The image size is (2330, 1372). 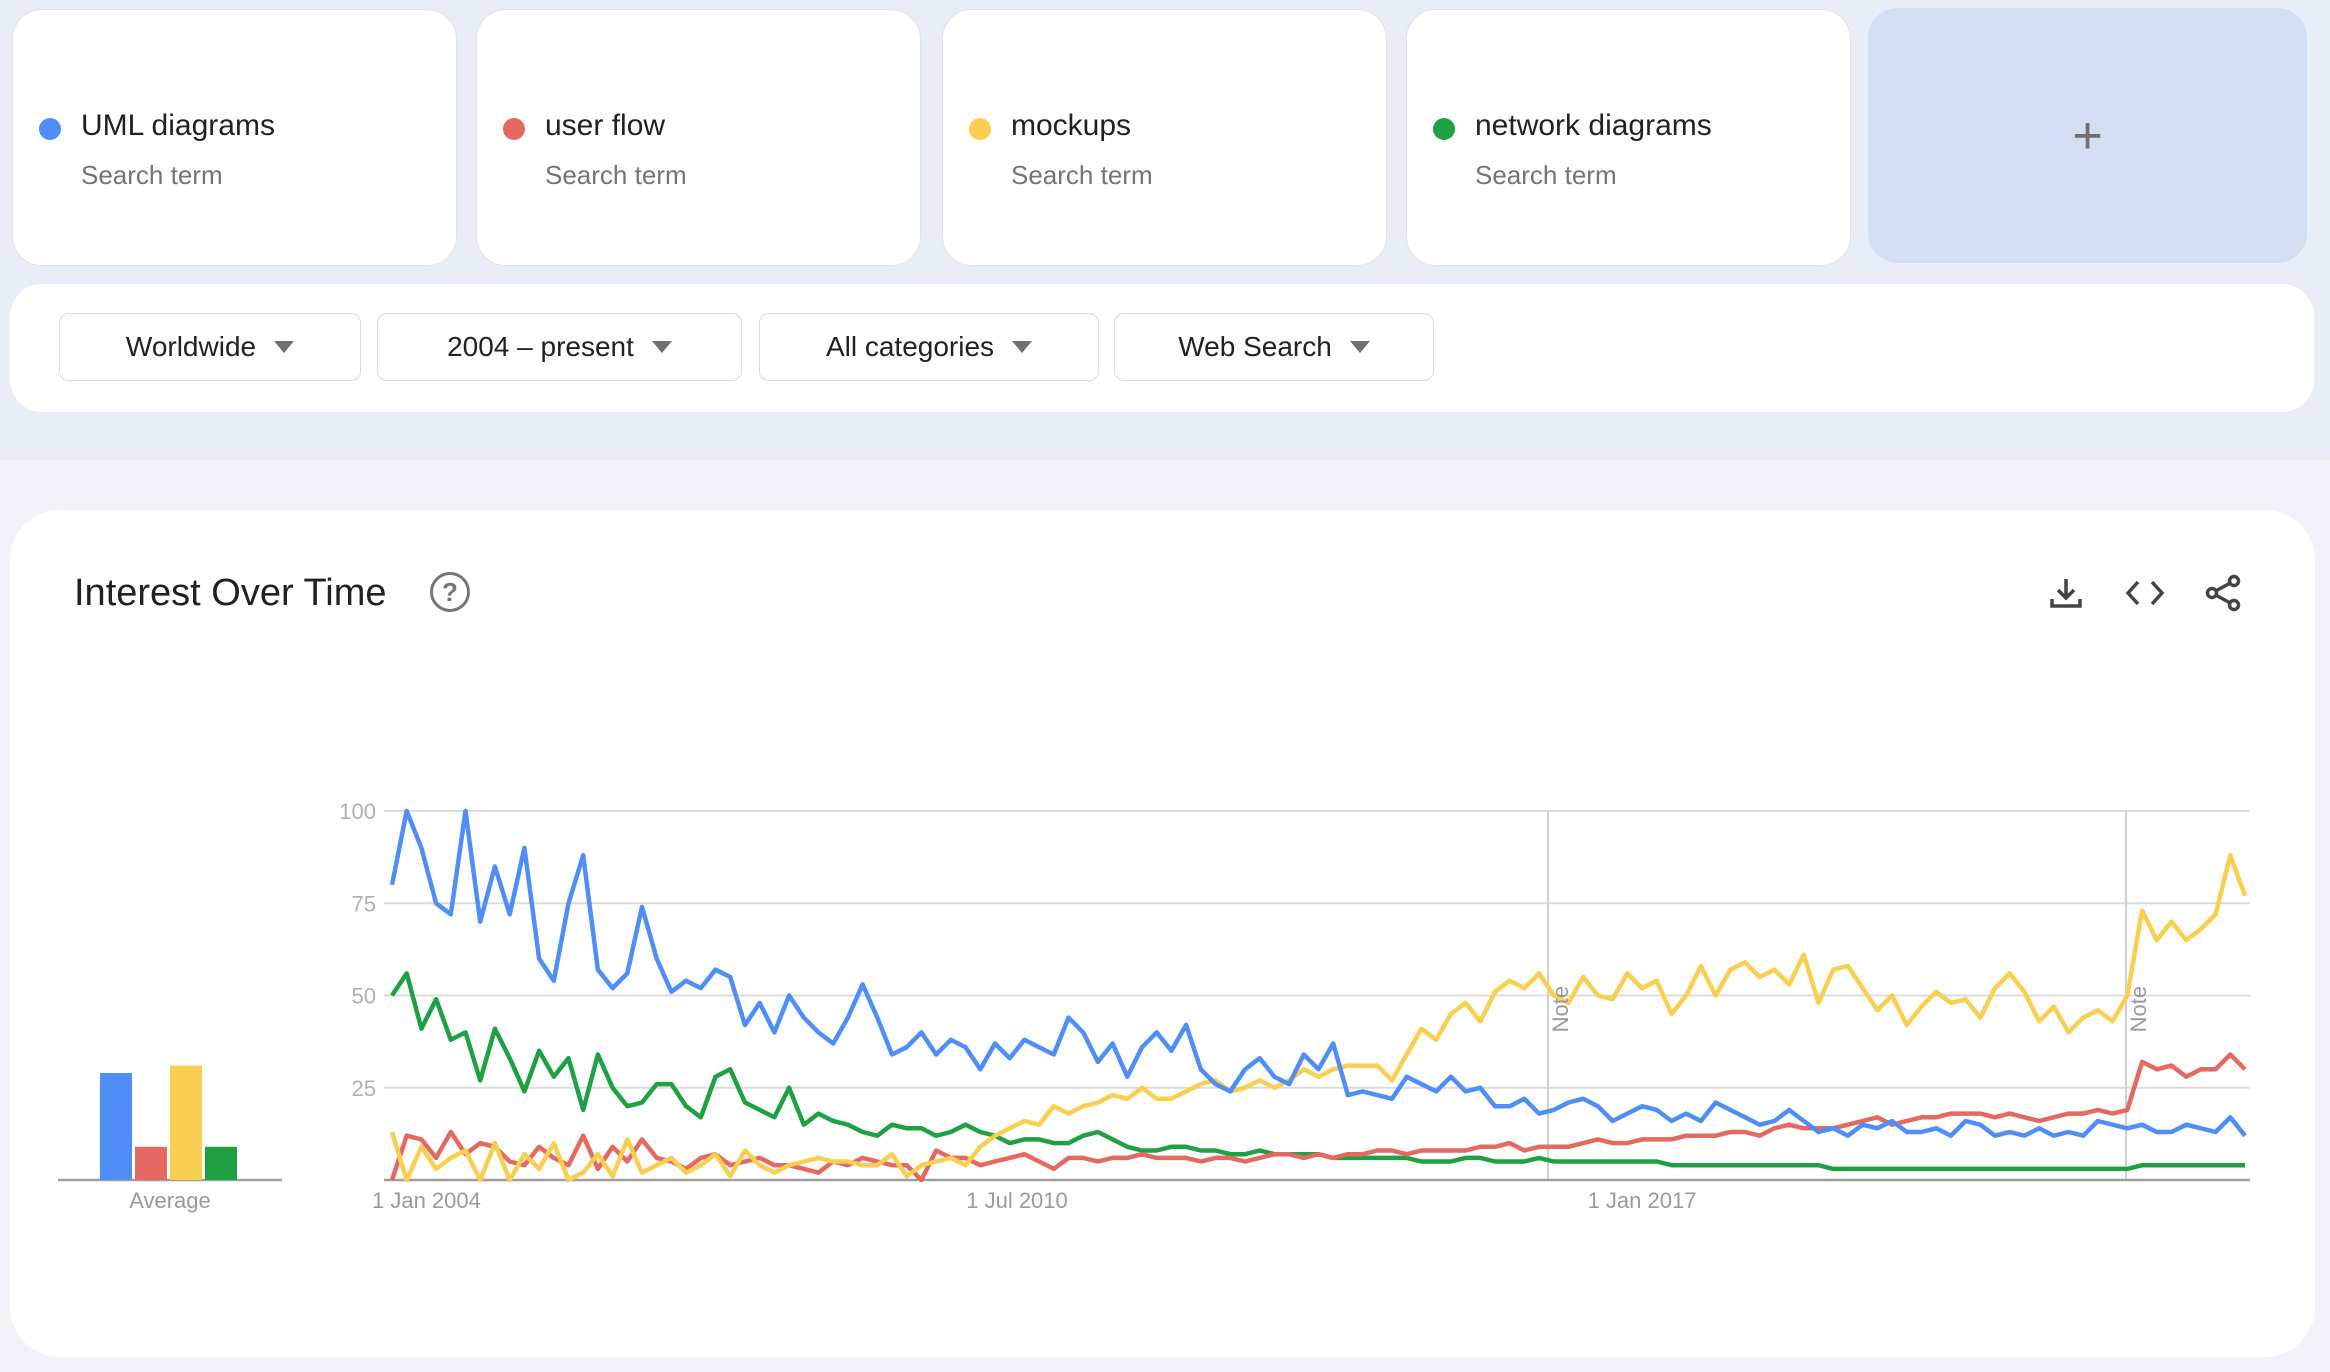 I want to click on term-card-mockups: mockups Search term, so click(x=1164, y=137).